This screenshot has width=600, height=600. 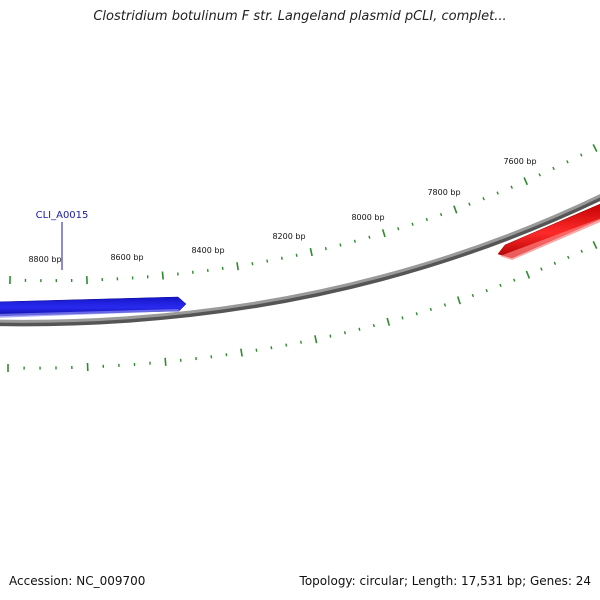 What do you see at coordinates (288, 236) in the screenshot?
I see `ruler-label-8200: 8200 bp` at bounding box center [288, 236].